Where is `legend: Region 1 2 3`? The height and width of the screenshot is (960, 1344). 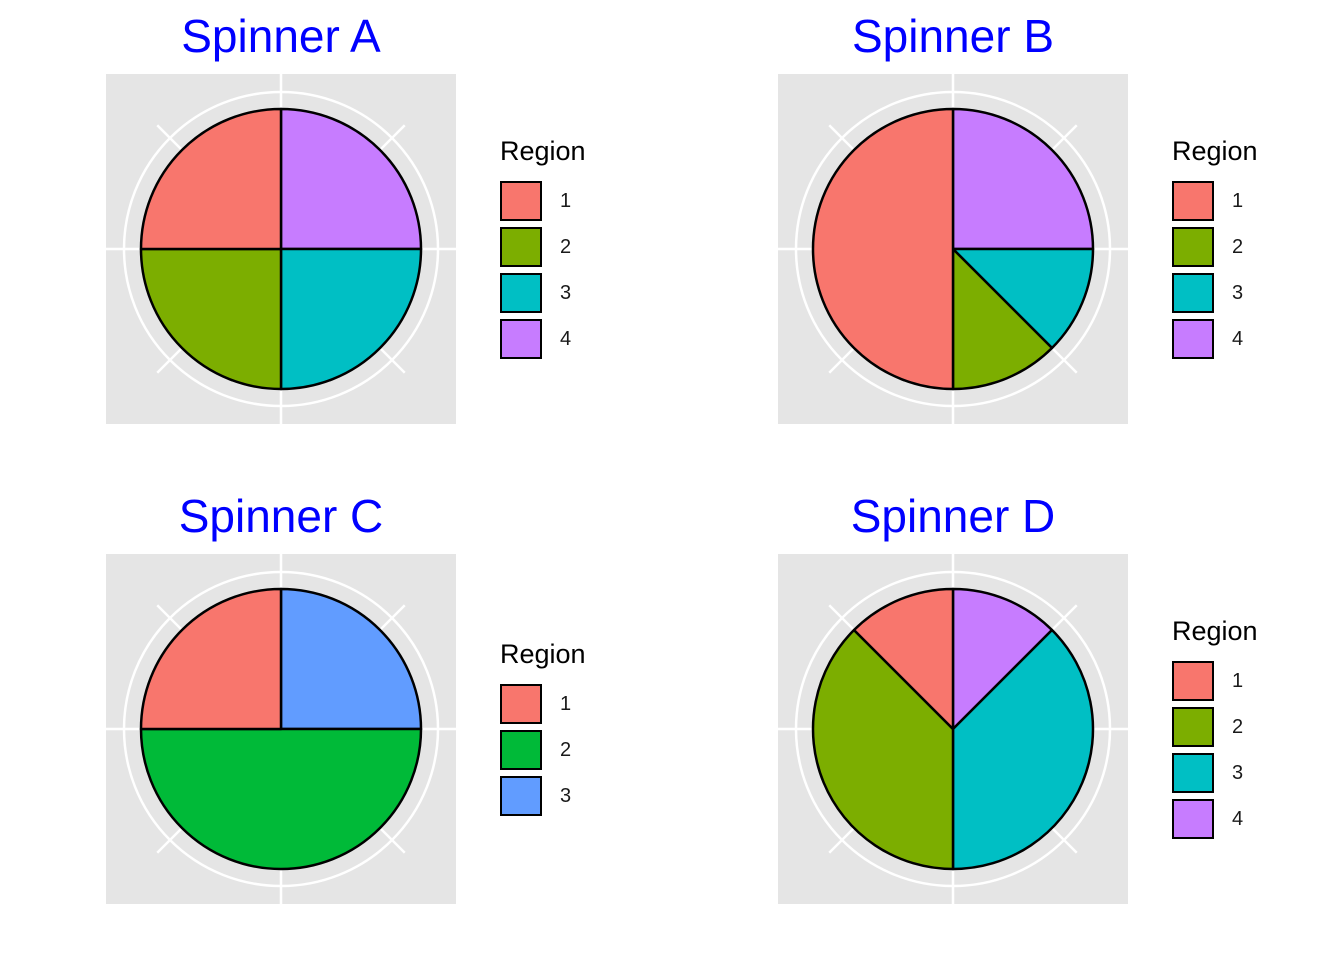 legend: Region 1 2 3 is located at coordinates (543, 728).